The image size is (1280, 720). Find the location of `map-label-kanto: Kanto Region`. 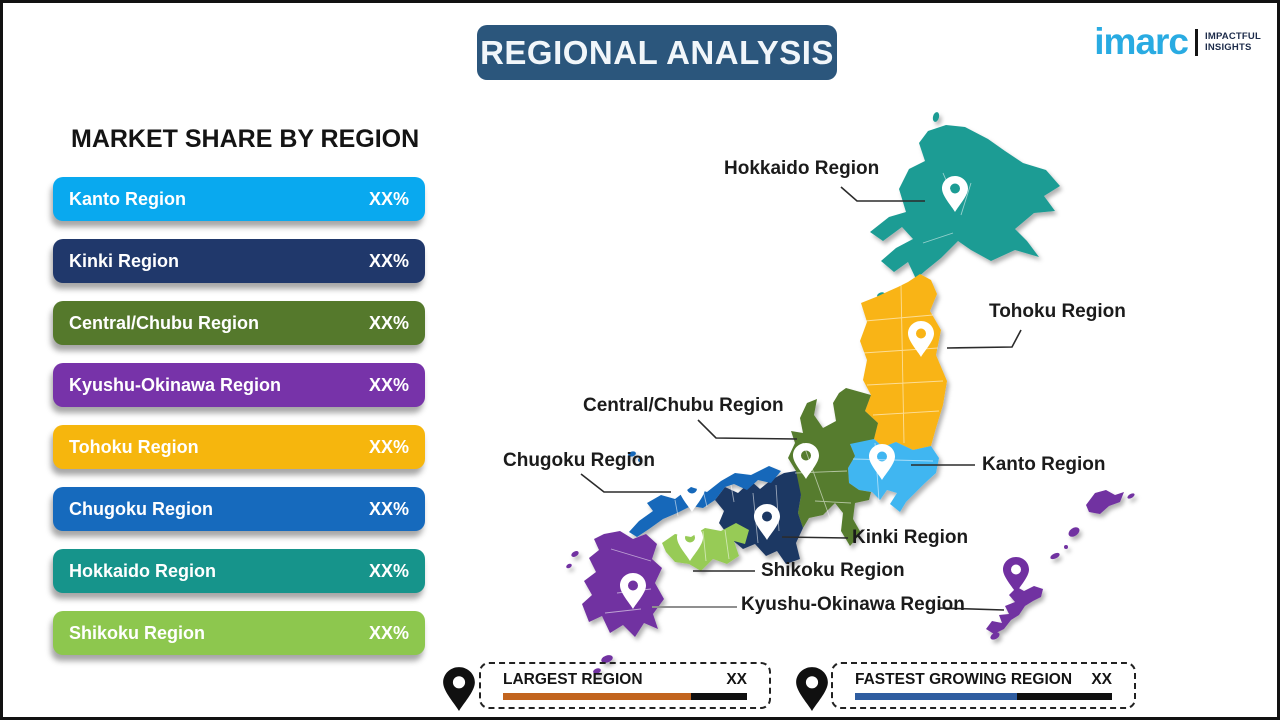

map-label-kanto: Kanto Region is located at coordinates (1044, 464).